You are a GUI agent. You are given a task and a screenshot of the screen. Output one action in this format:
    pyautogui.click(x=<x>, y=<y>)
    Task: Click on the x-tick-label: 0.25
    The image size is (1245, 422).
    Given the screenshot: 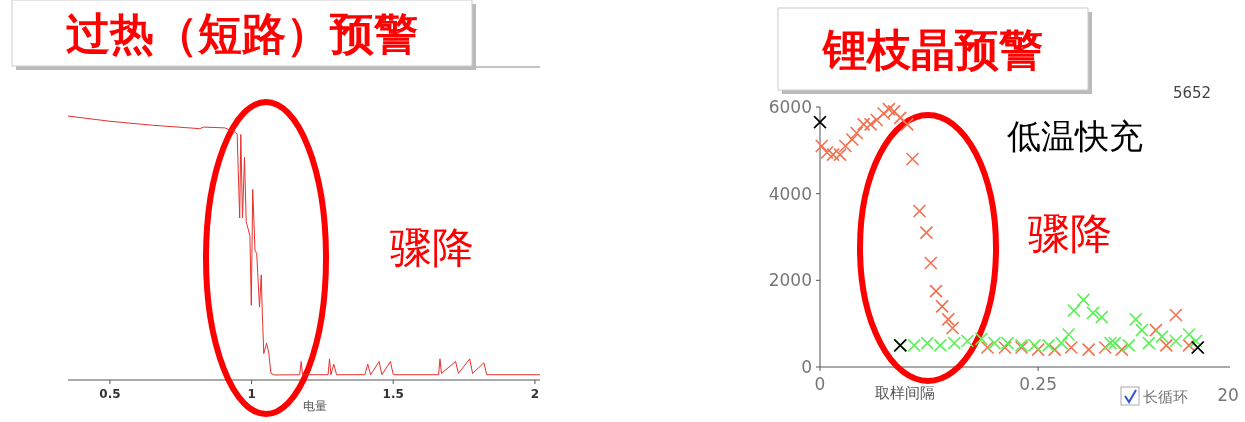 What is the action you would take?
    pyautogui.click(x=1038, y=384)
    